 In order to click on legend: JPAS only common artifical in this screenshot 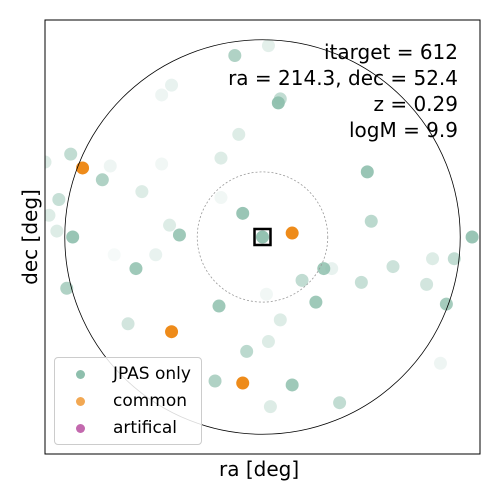, I will do `click(128, 401)`.